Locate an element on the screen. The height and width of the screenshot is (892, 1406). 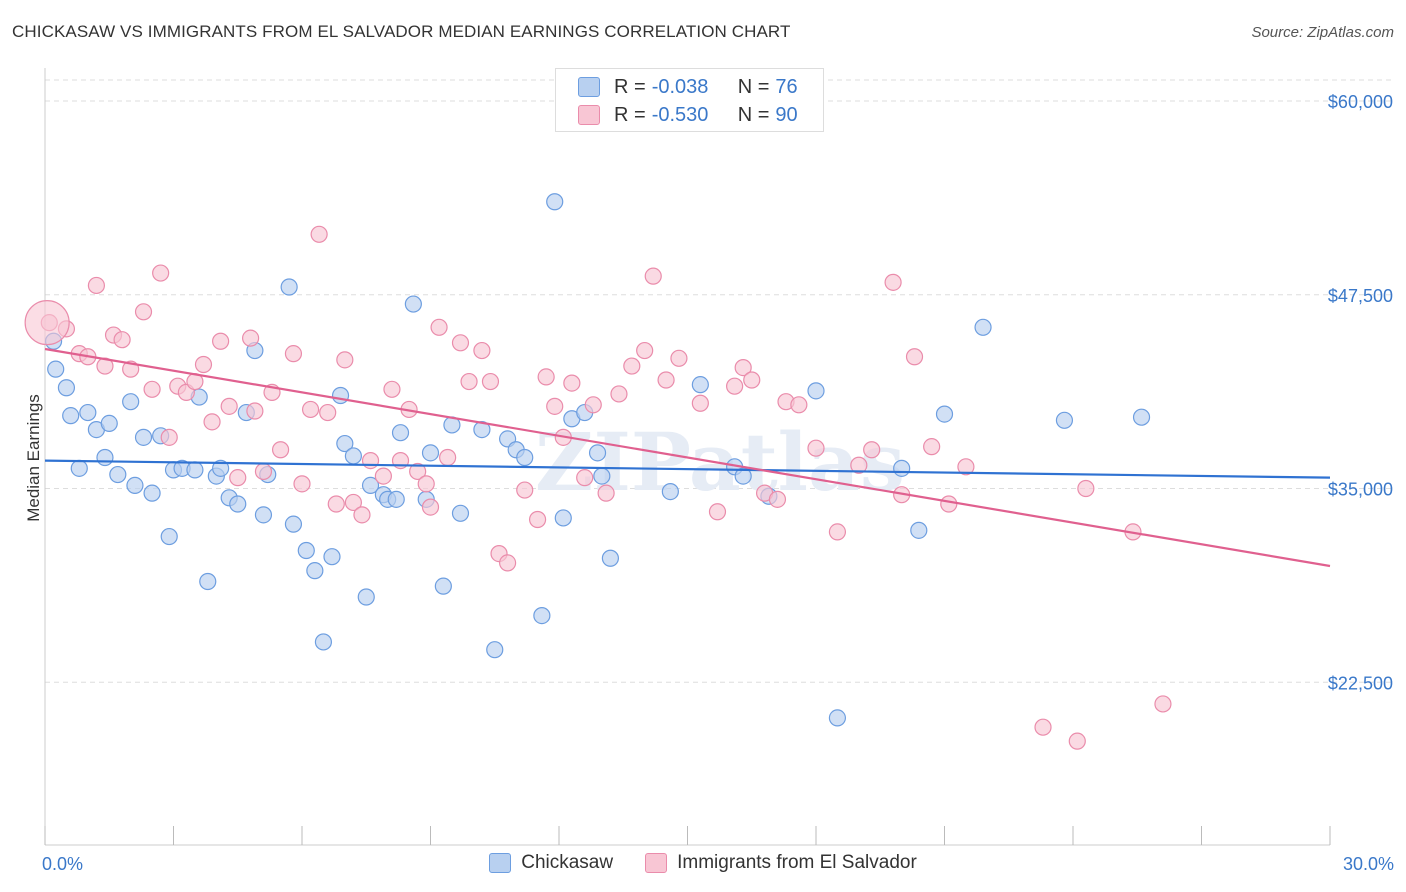
legend-item-chickasaw: Chickasaw is located at coordinates (551, 863).